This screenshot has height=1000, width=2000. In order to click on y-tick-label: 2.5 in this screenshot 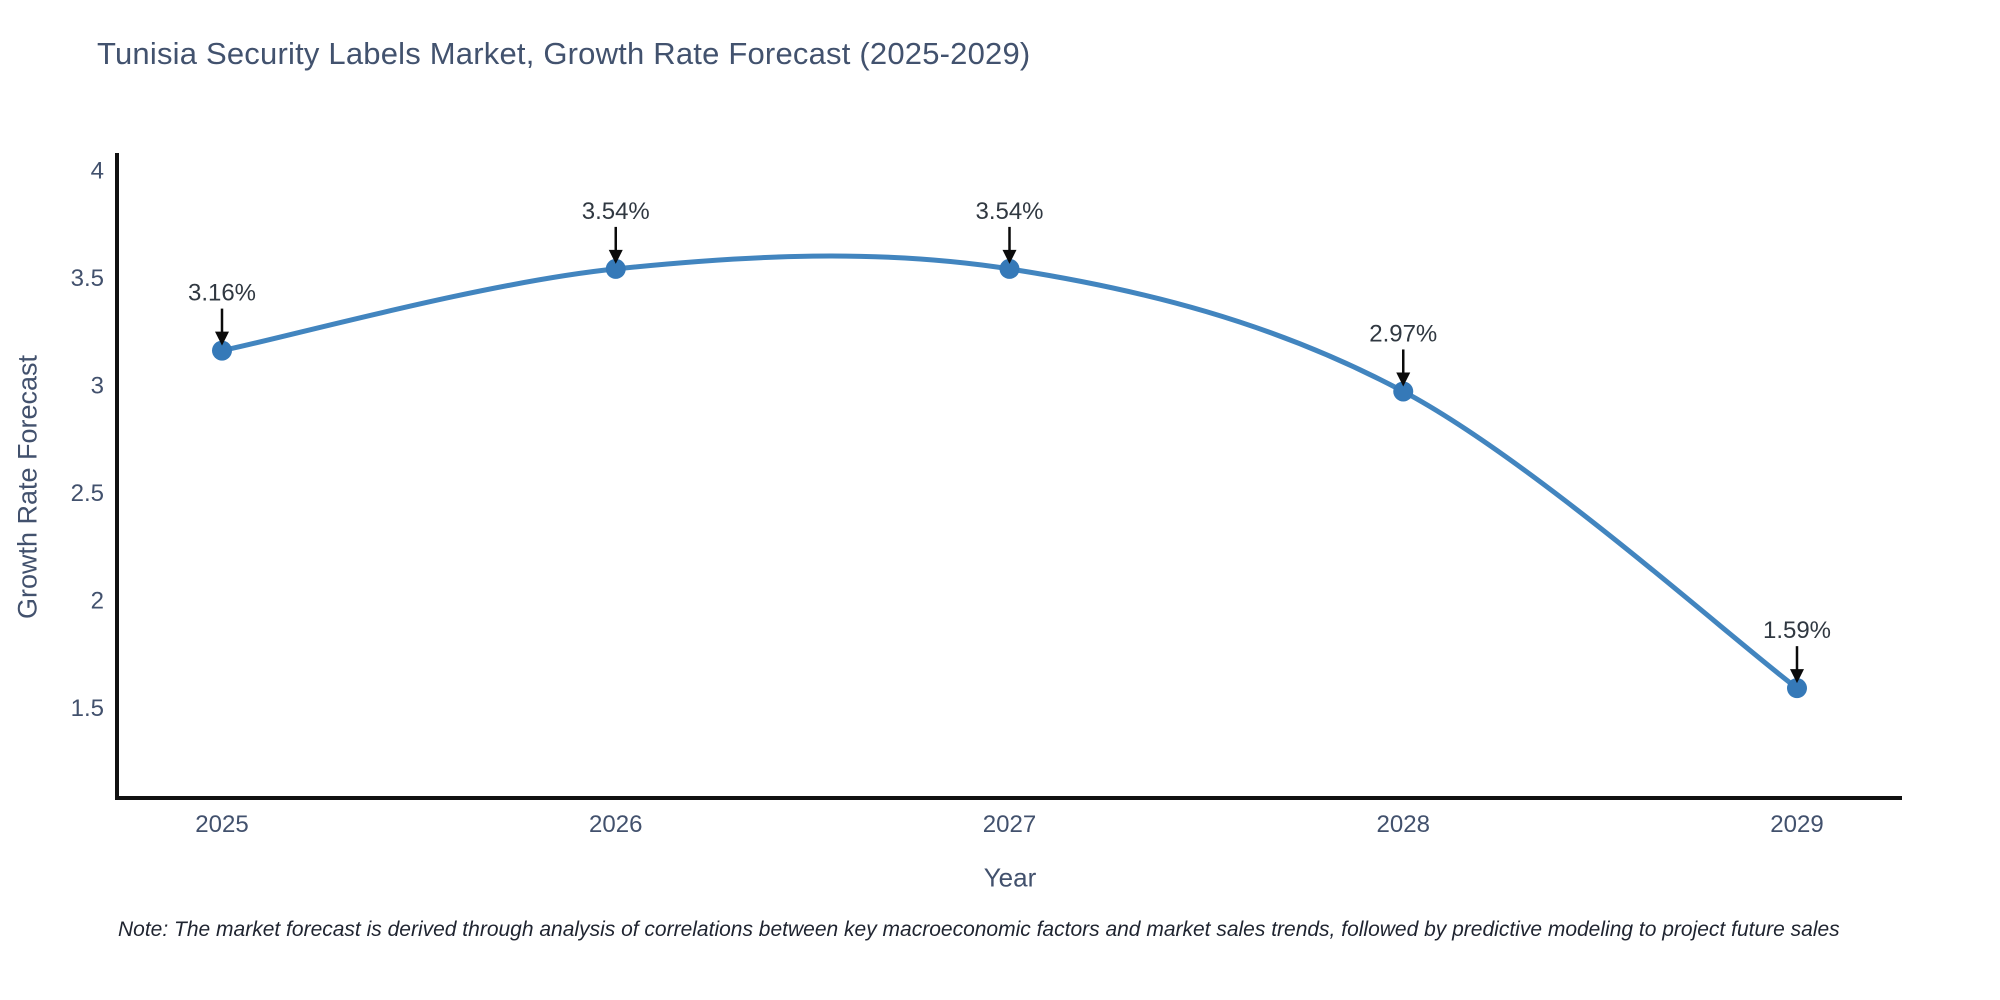, I will do `click(87, 493)`.